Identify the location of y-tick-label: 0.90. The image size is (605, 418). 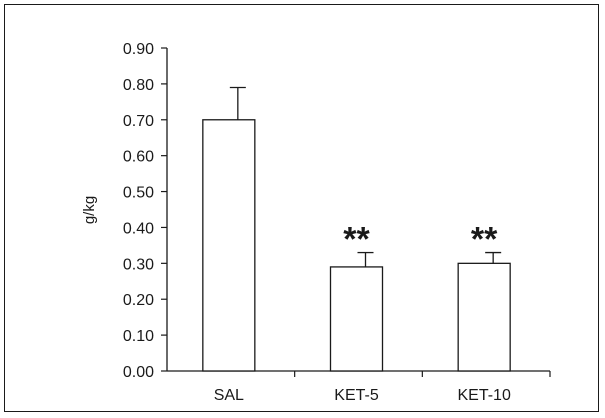
(138, 49).